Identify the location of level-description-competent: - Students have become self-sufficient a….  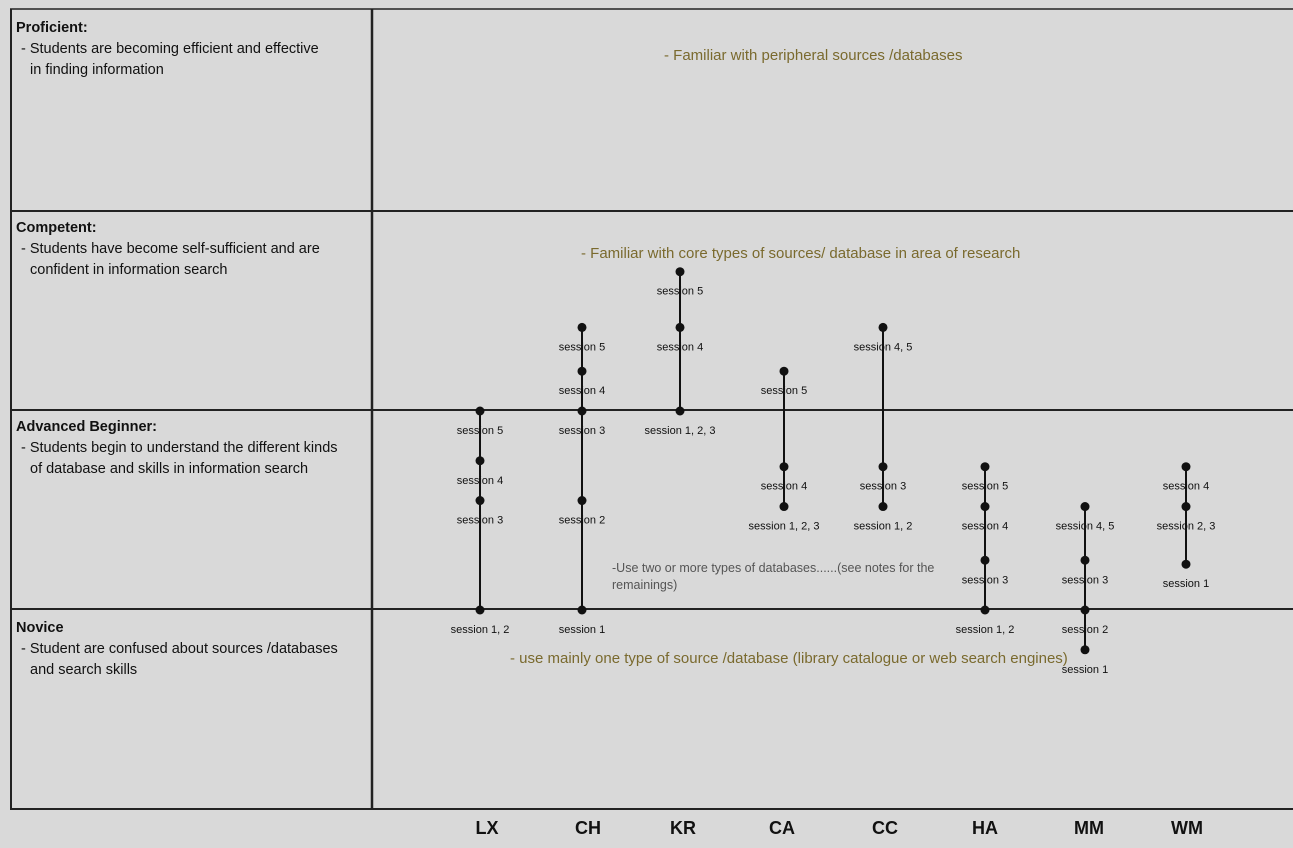
(170, 259).